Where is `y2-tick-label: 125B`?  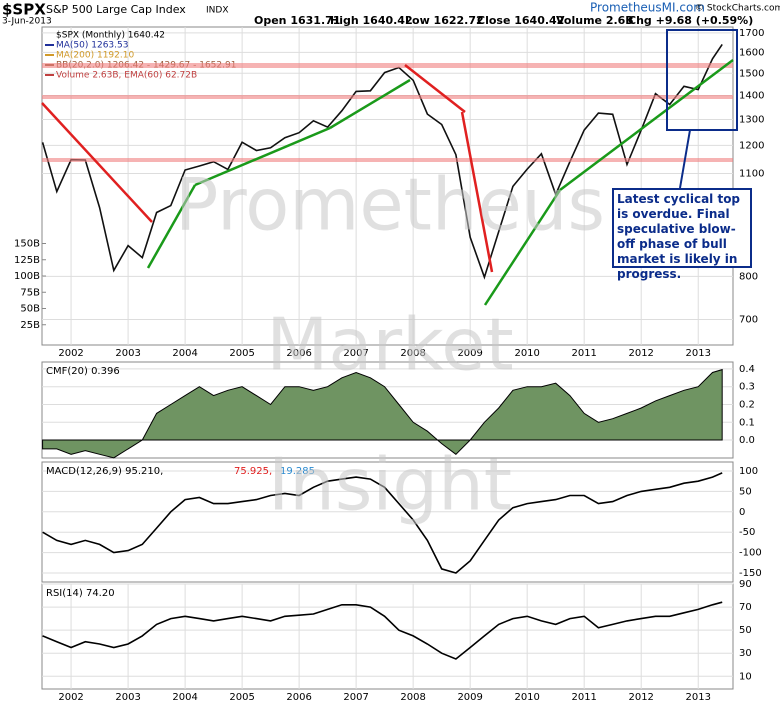
y2-tick-label: 125B is located at coordinates (27, 260).